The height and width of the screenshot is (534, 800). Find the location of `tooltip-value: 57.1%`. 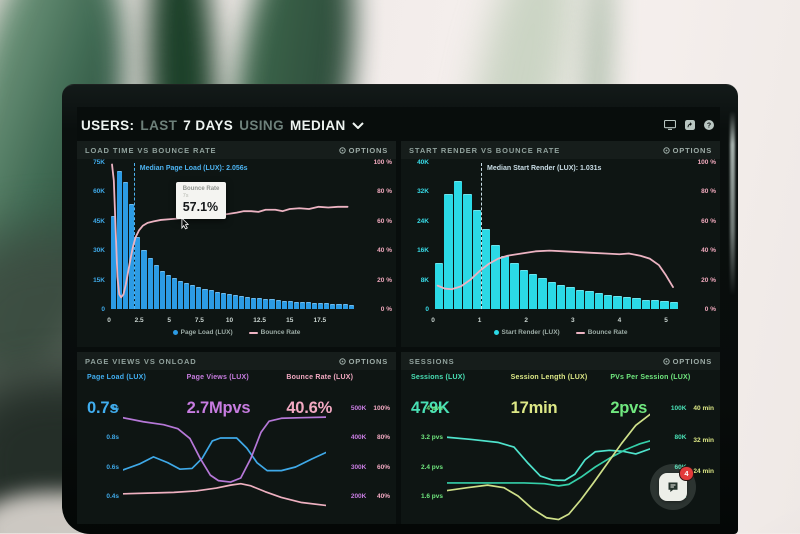

tooltip-value: 57.1% is located at coordinates (201, 208).